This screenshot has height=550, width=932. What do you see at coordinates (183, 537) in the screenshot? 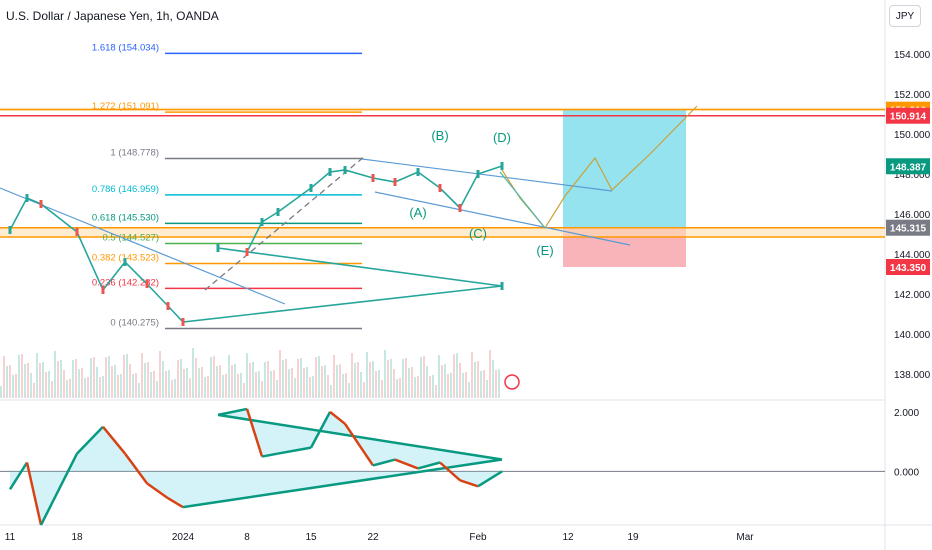
I see `time-tick-label: 2024` at bounding box center [183, 537].